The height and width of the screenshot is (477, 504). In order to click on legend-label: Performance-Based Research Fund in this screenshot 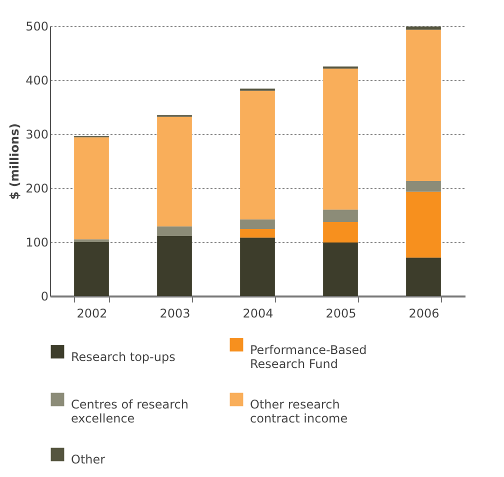, I will do `click(308, 356)`.